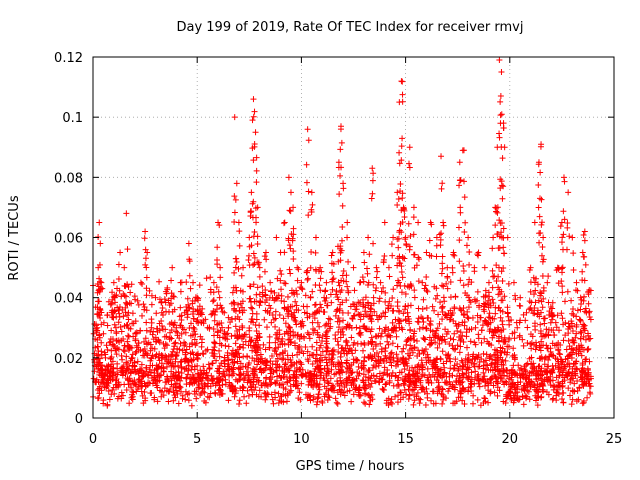  Describe the element at coordinates (68, 359) in the screenshot. I see `y-tick-label: 0.02` at that location.